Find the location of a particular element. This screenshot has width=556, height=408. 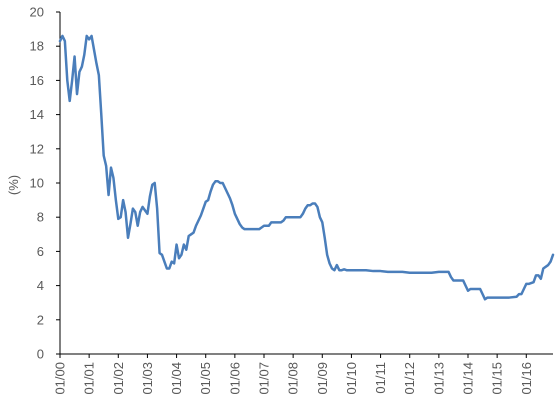

x-tick-label: 01/15 is located at coordinates (497, 378).